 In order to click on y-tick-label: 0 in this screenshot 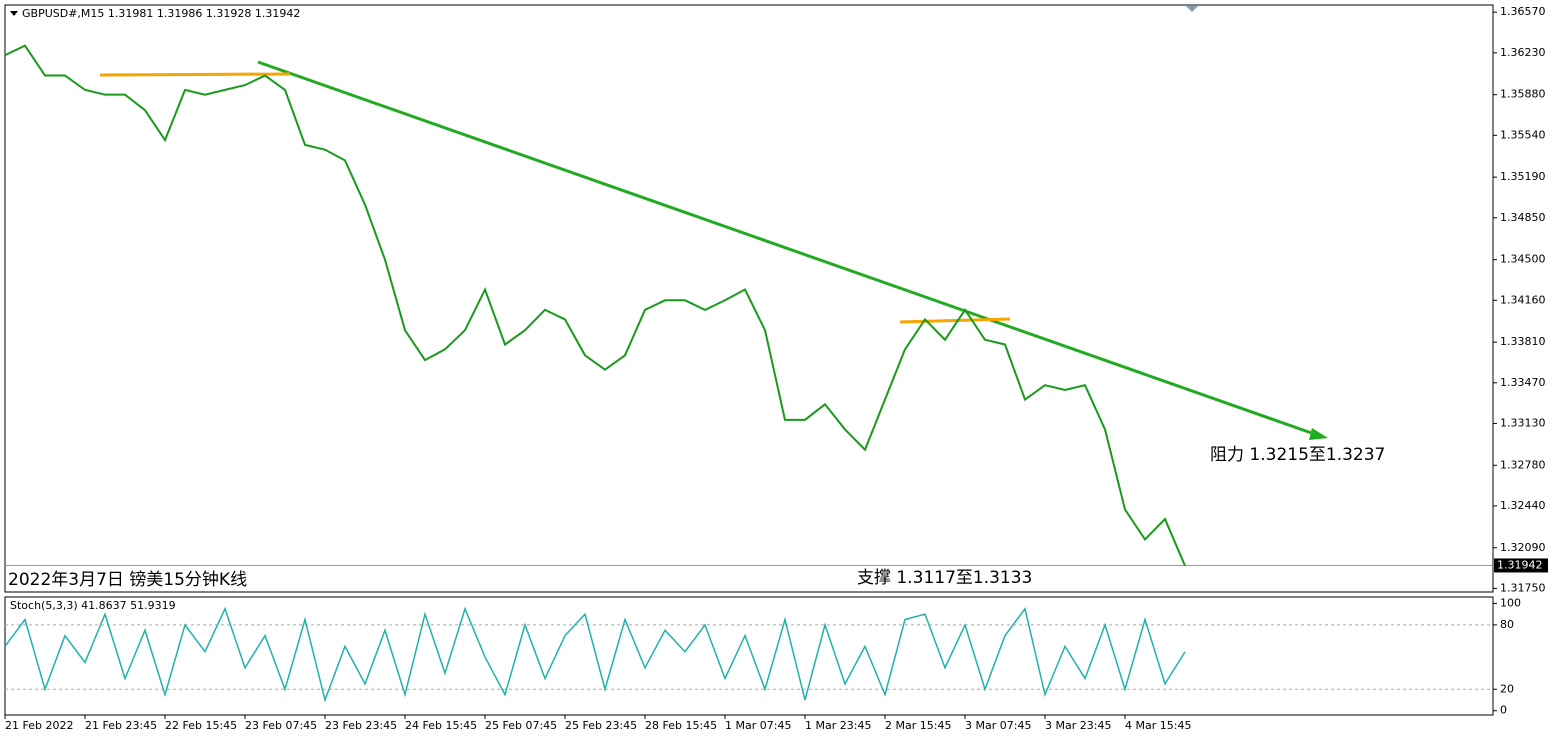, I will do `click(1503, 710)`.